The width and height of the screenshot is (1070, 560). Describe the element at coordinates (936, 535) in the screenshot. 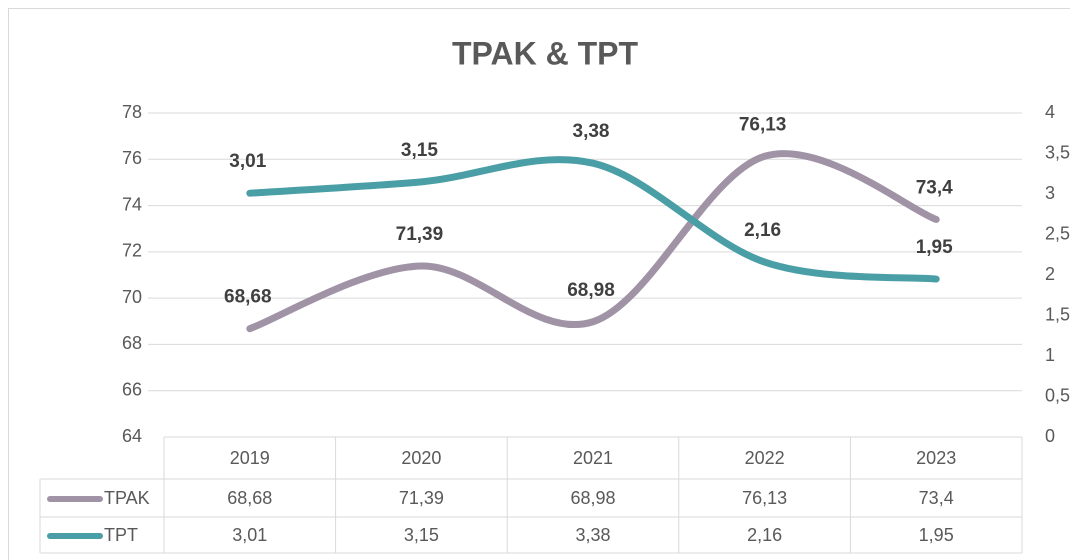

I see `table-cell: 1,95` at that location.